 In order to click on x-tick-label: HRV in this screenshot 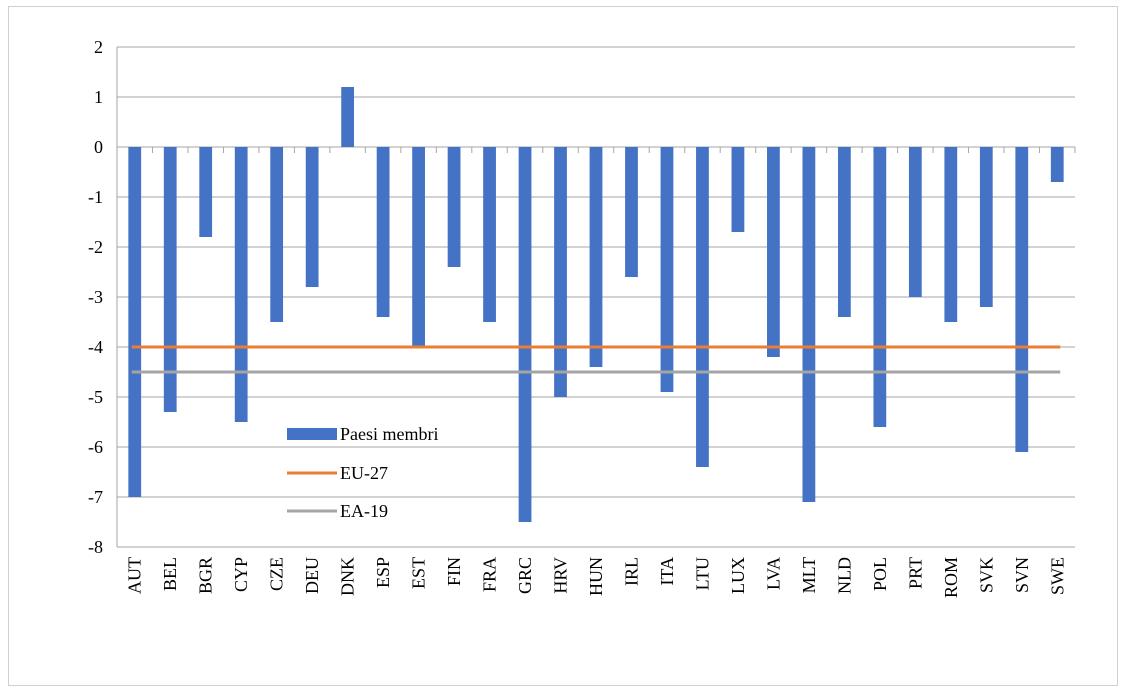, I will do `click(561, 575)`.